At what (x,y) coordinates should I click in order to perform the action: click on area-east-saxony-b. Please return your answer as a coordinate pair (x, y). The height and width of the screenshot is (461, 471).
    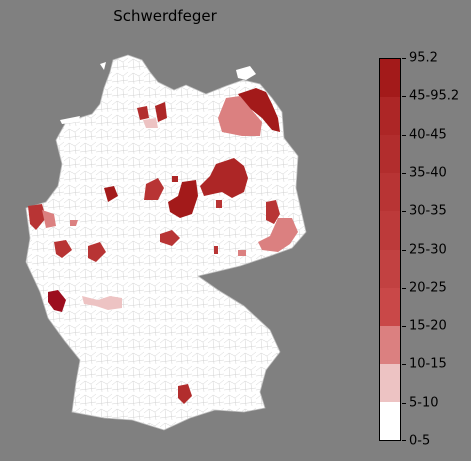
    Looking at the image, I should click on (273, 212).